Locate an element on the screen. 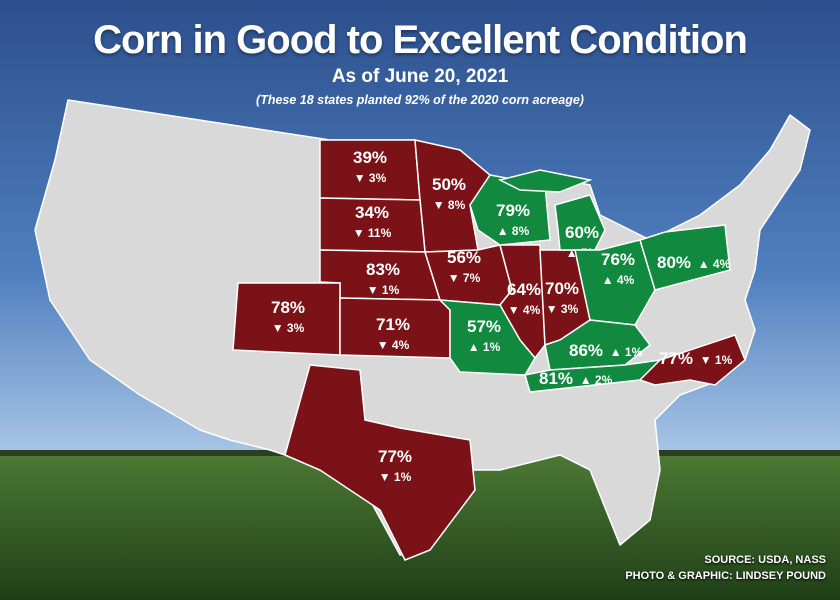  state-tx is located at coordinates (380, 462).